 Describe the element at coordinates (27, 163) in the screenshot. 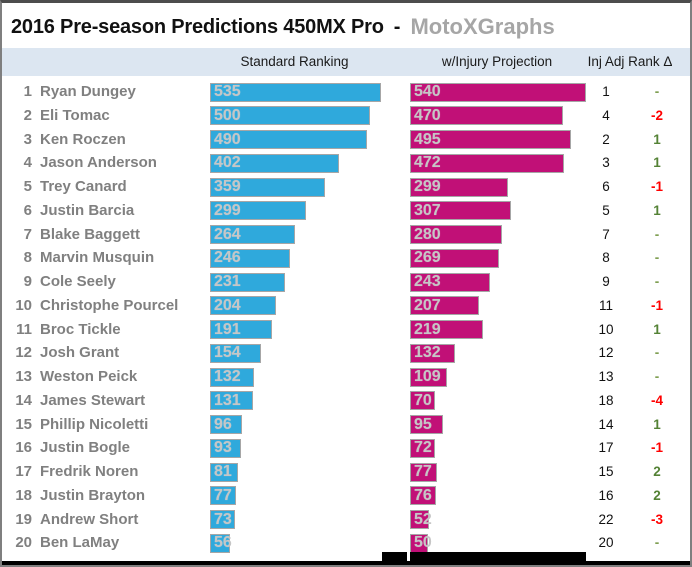

I see `rider-position: 4` at that location.